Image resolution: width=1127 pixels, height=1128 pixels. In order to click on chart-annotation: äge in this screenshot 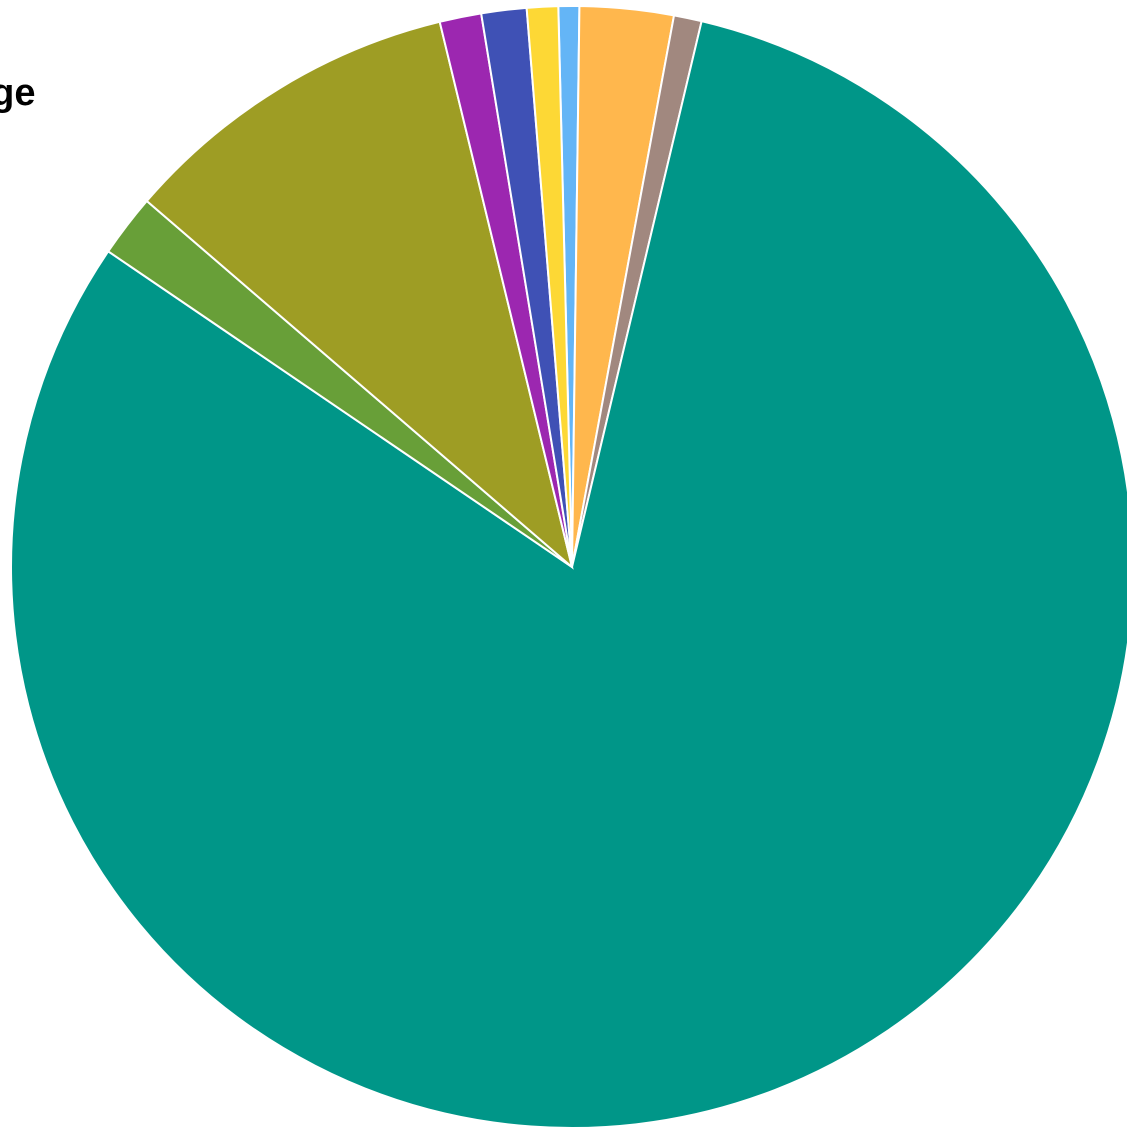, I will do `click(18, 93)`.